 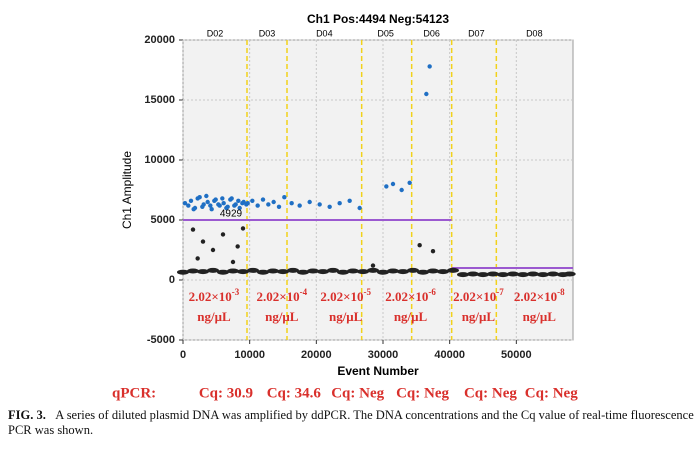 I want to click on y-tick-label: 20000, so click(x=159, y=40).